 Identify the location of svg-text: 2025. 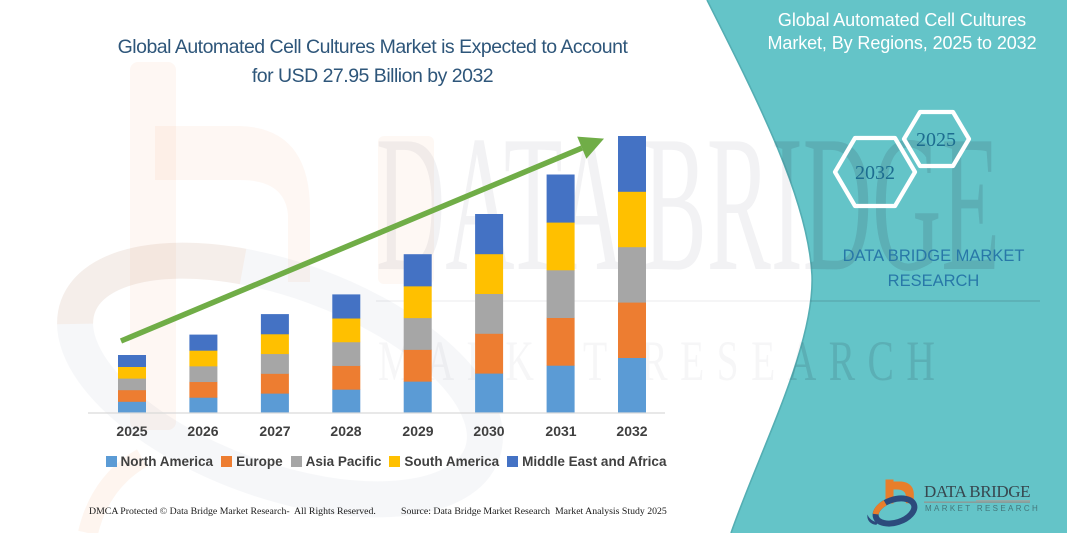
(936, 140).